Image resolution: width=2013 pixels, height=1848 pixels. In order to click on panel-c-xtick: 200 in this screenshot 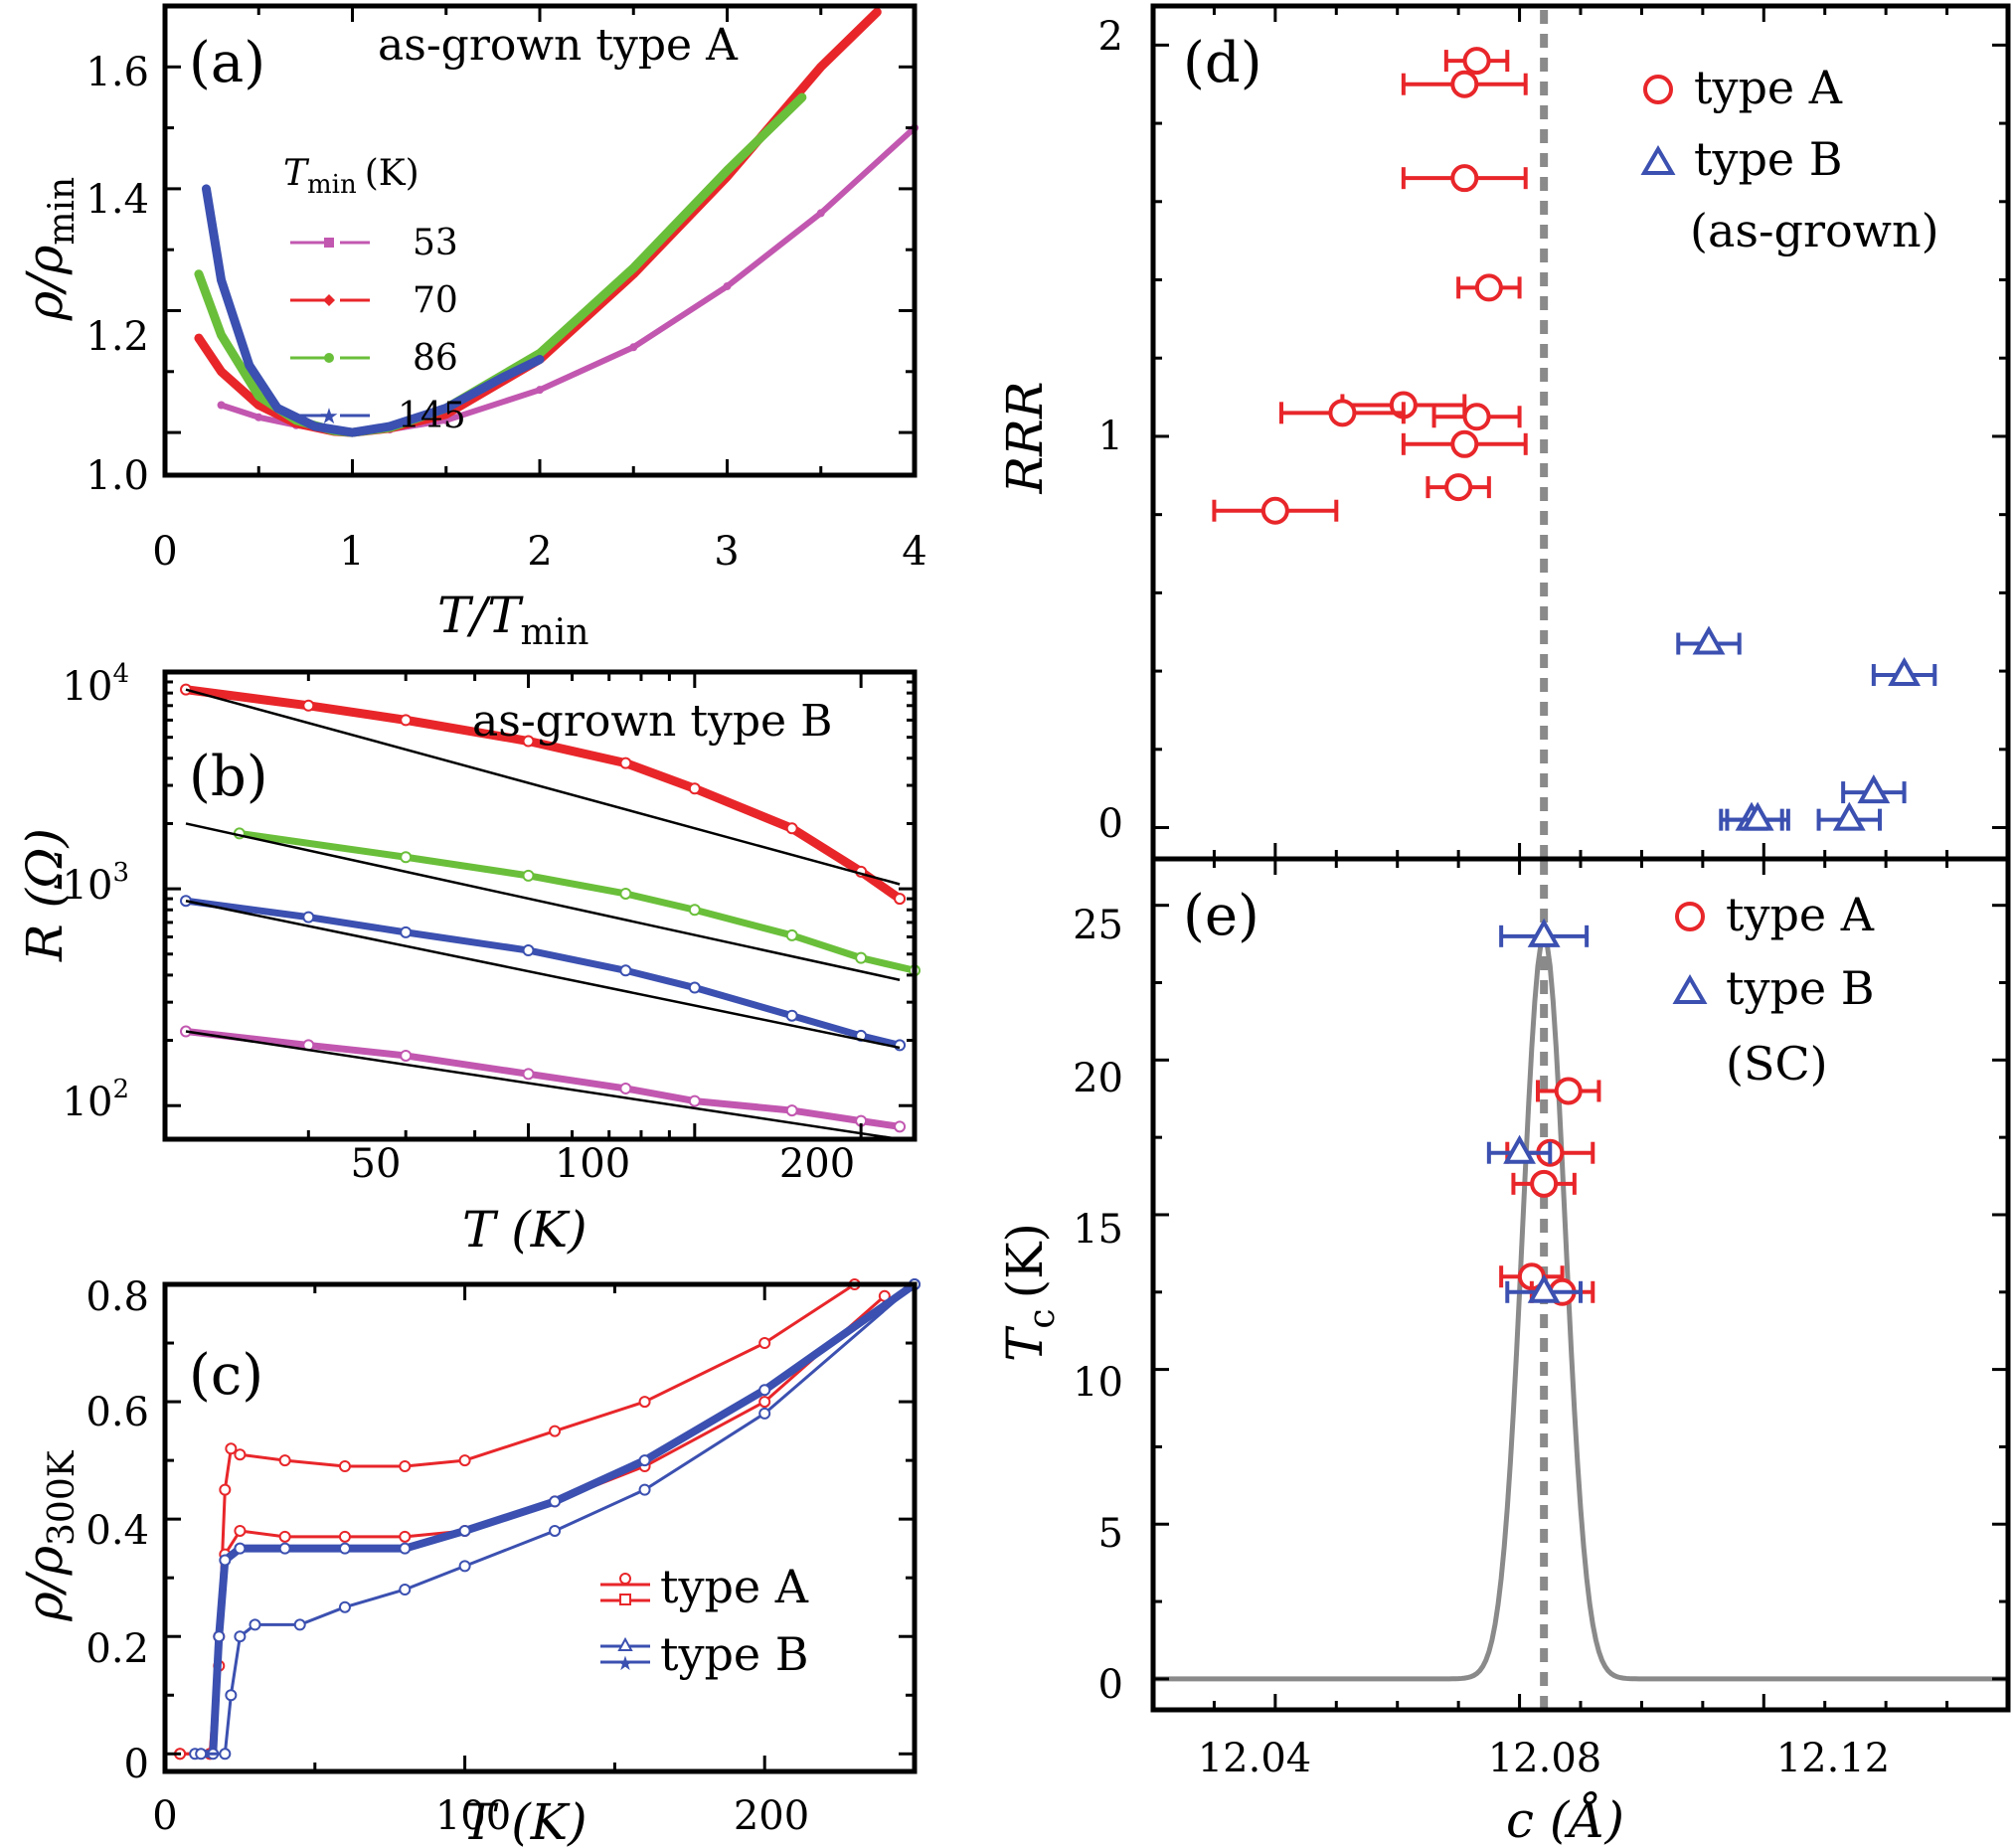, I will do `click(772, 1816)`.